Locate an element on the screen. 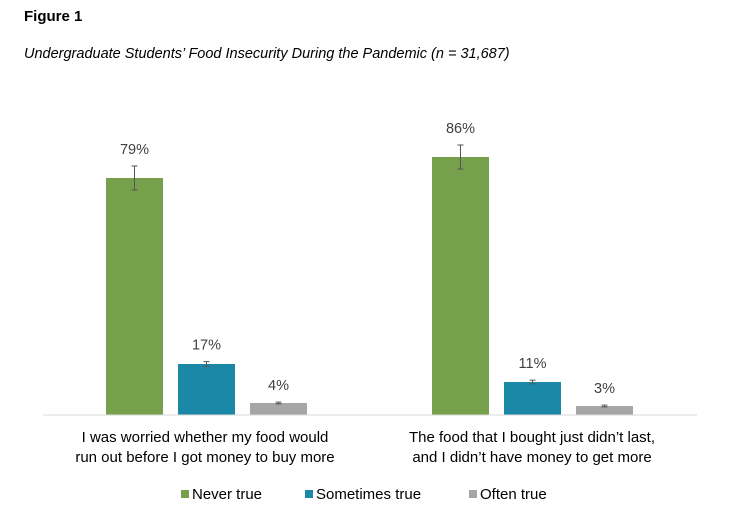 The height and width of the screenshot is (521, 736). data-label: 79% is located at coordinates (134, 150).